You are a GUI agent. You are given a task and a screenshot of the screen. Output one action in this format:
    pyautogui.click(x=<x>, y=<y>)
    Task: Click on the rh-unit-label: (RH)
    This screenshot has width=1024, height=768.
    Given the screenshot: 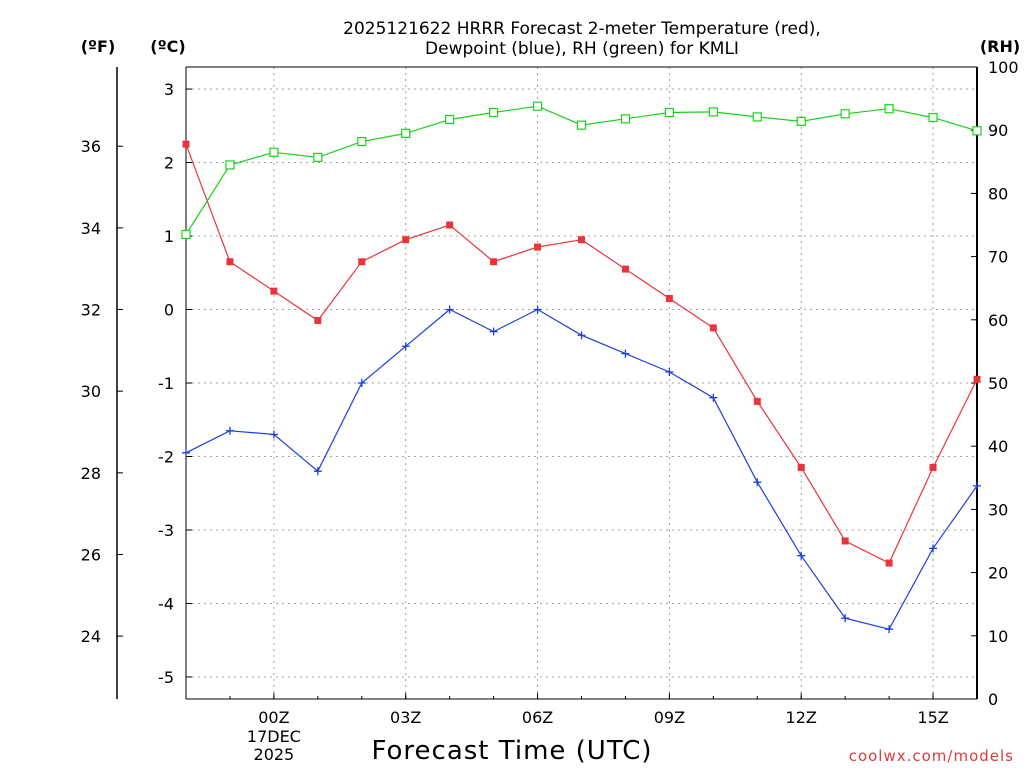 What is the action you would take?
    pyautogui.click(x=1000, y=46)
    